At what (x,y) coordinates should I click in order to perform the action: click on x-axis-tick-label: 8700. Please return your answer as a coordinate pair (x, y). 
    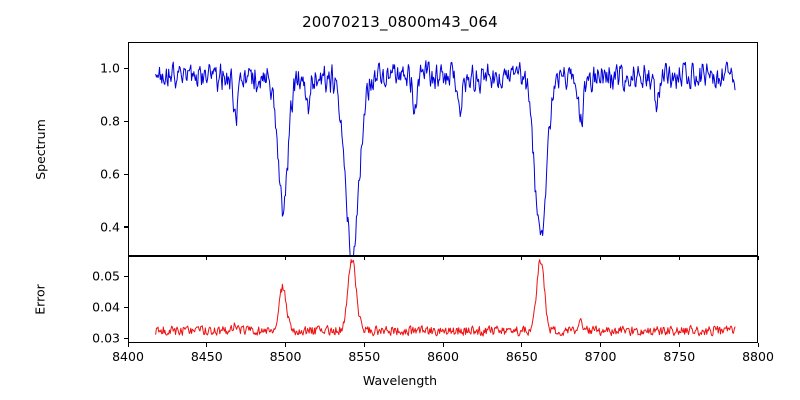
    Looking at the image, I should click on (600, 356).